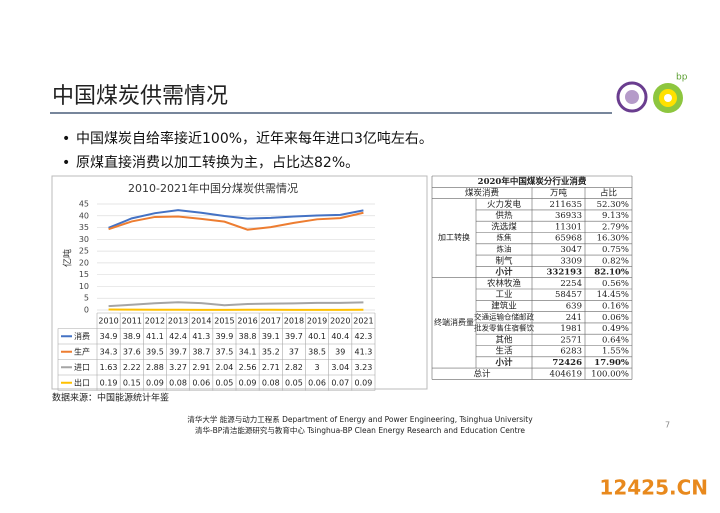 This screenshot has height=513, width=720. I want to click on table-cell: 3047, so click(571, 250).